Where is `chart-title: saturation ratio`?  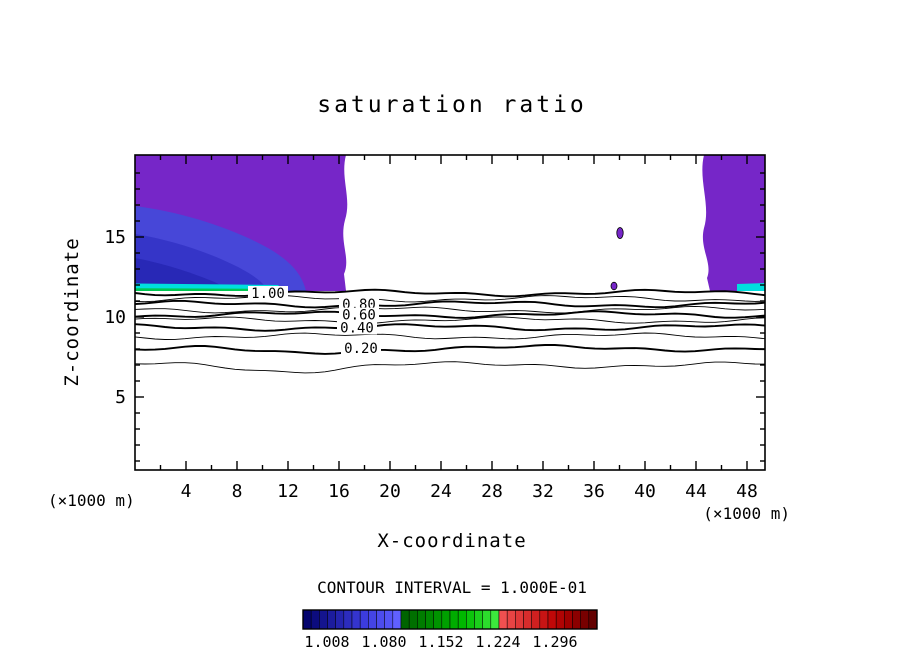
chart-title: saturation ratio is located at coordinates (452, 105).